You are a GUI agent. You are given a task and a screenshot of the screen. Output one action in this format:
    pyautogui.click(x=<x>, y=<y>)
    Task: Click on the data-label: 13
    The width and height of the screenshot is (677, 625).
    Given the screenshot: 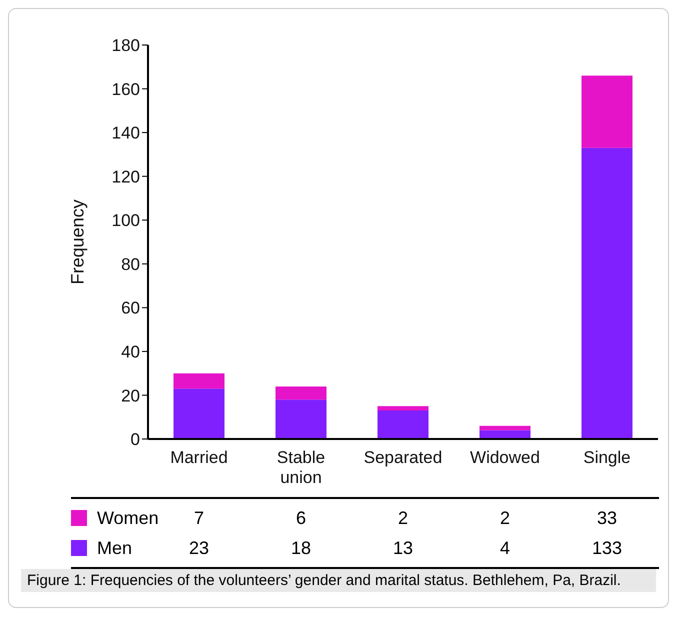 What is the action you would take?
    pyautogui.click(x=403, y=548)
    